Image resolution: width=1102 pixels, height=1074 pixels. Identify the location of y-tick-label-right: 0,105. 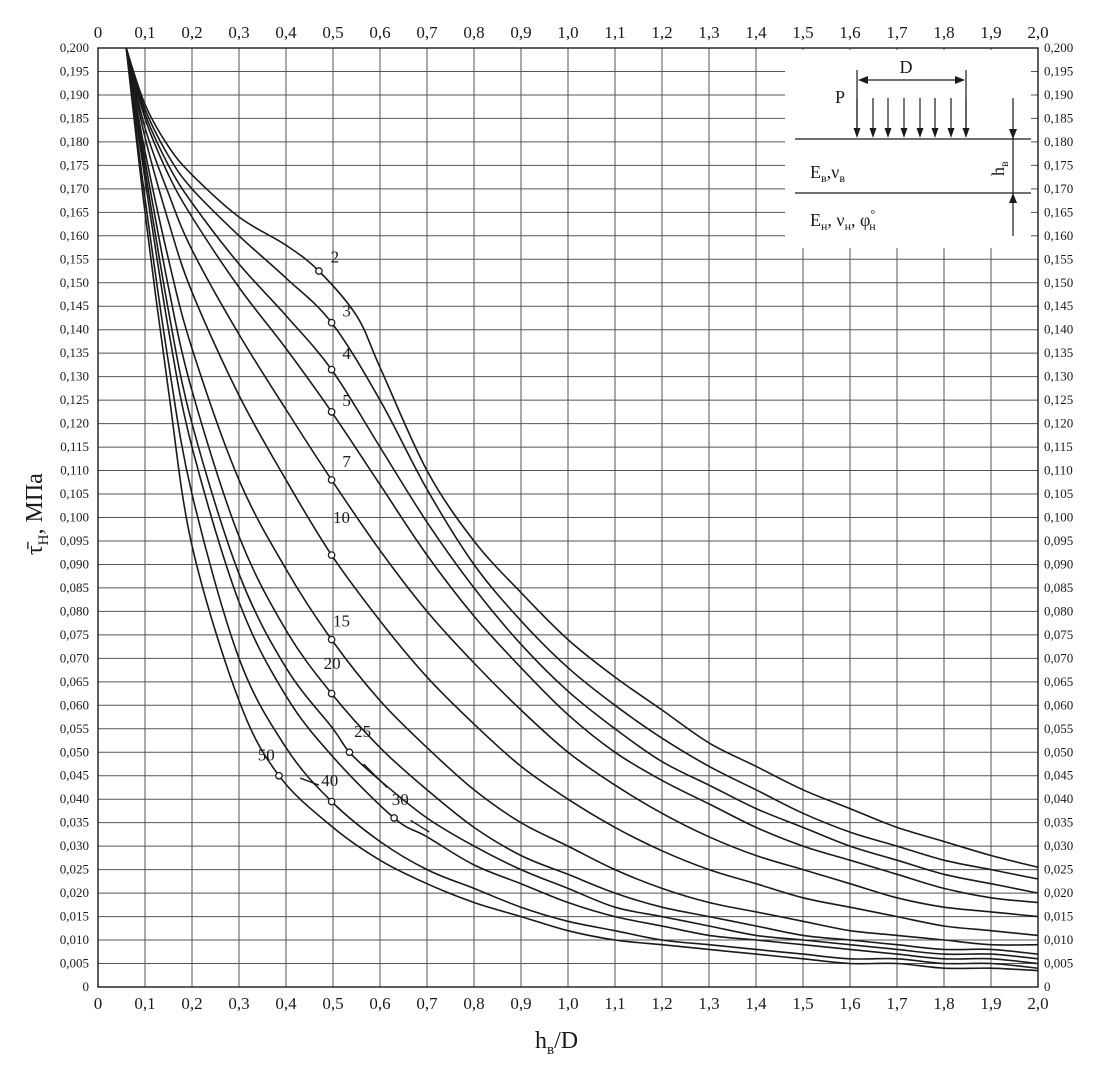
(1058, 493).